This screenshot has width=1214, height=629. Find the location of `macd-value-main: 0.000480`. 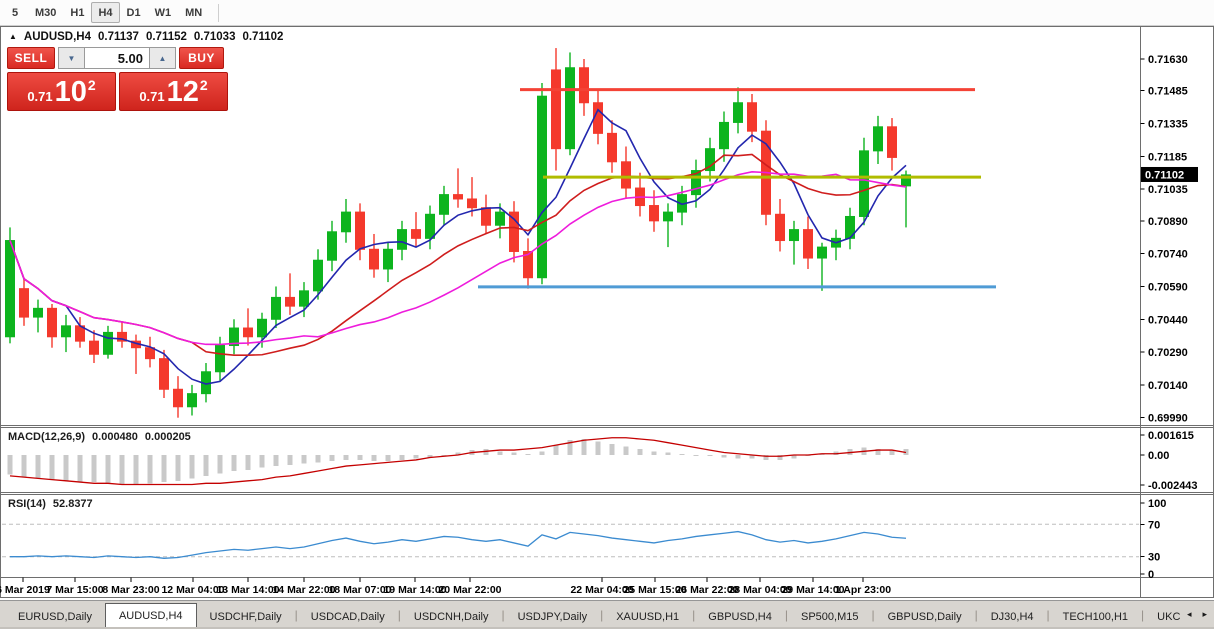

macd-value-main: 0.000480 is located at coordinates (115, 437).